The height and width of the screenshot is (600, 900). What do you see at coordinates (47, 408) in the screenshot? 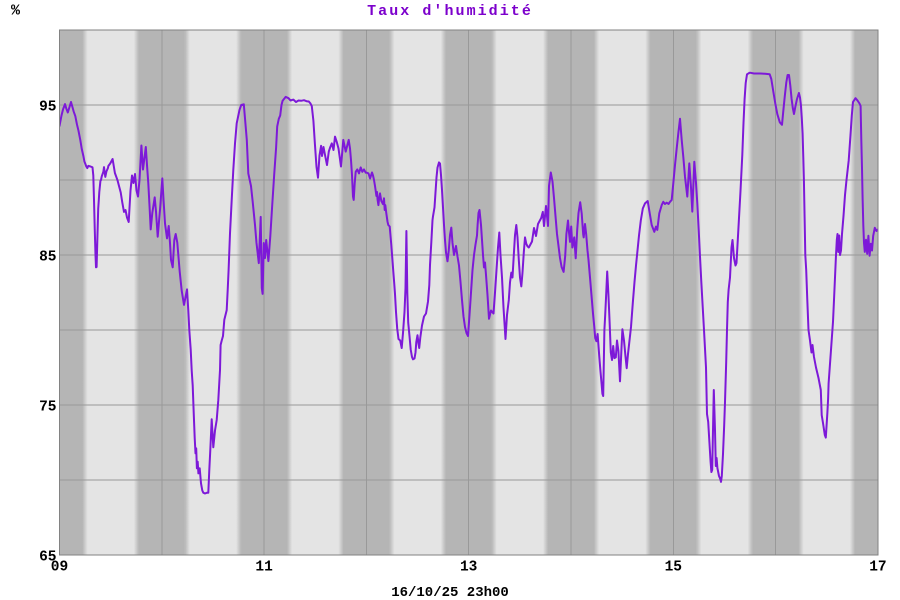
I see `svg-text: 75` at bounding box center [47, 408].